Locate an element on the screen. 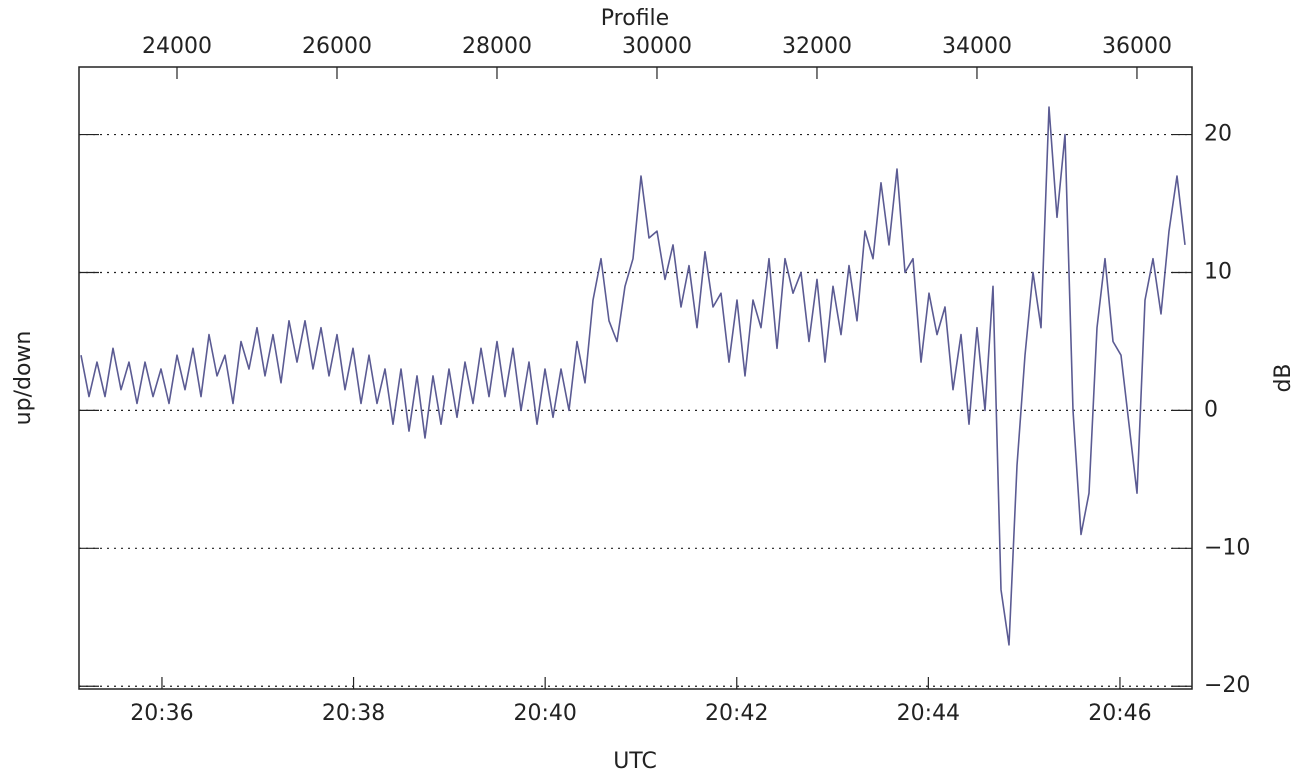 This screenshot has height=779, width=1308. x-tick-label: 34000 is located at coordinates (977, 46).